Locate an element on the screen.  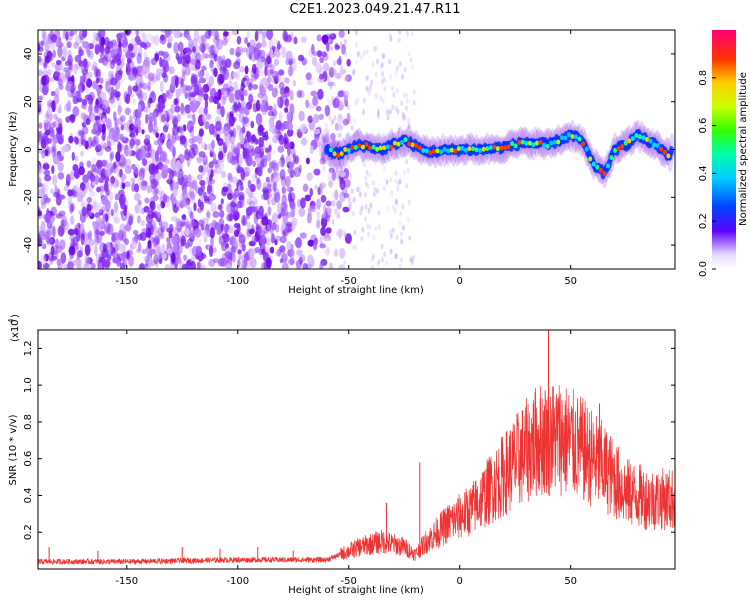
spectrogram-y-tick-label: 40 is located at coordinates (28, 54).